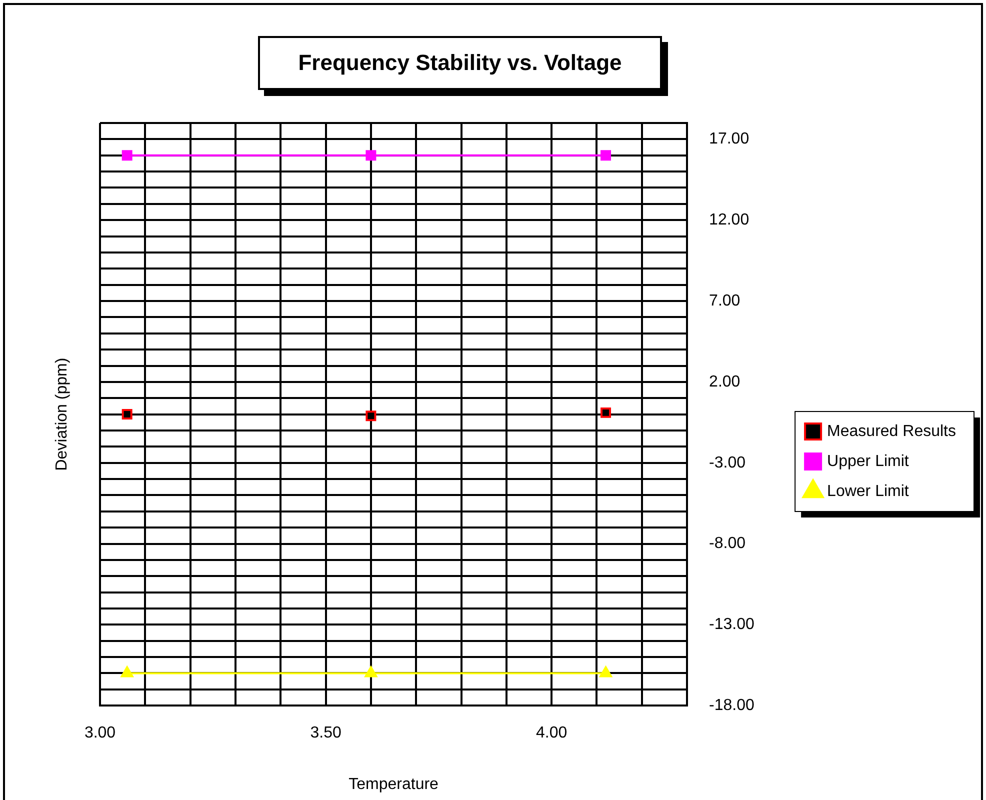  Describe the element at coordinates (868, 461) in the screenshot. I see `legend-label: Upper Limit` at that location.